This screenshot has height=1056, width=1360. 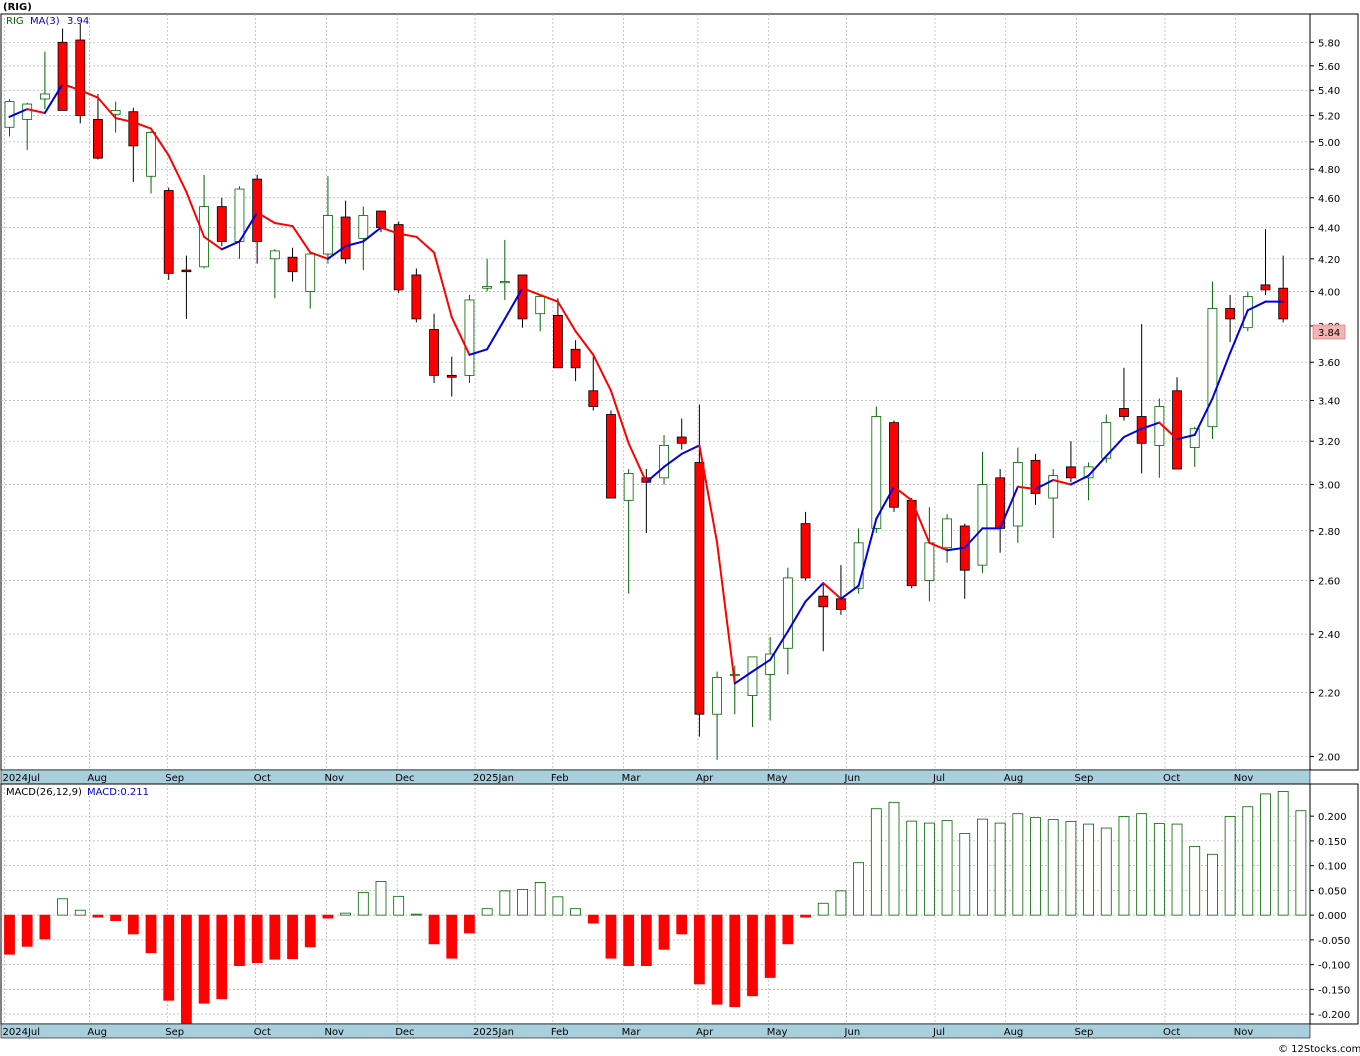 I want to click on copyright-footer: © 12Stocks.com, so click(x=1319, y=1049).